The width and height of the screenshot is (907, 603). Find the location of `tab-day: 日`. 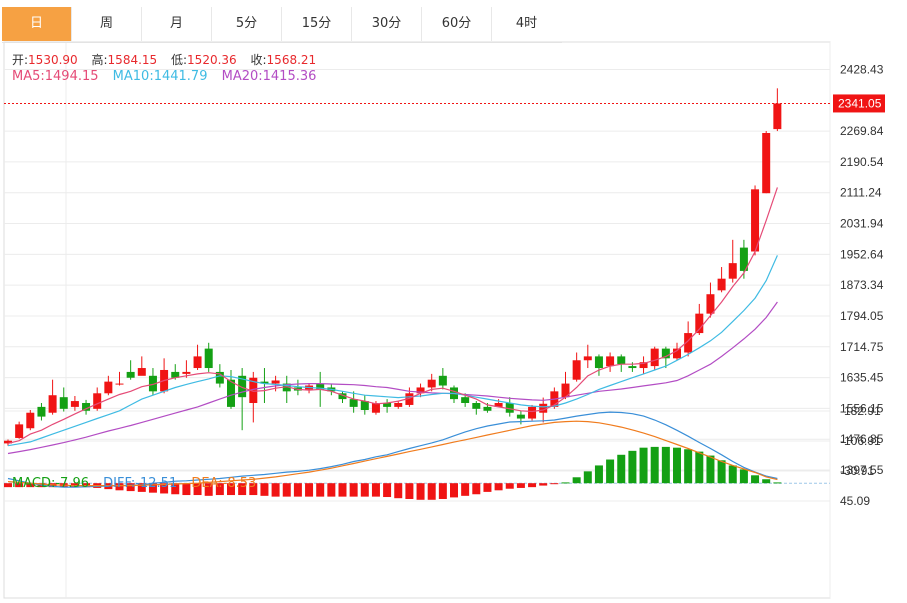

tab-day: 日 is located at coordinates (37, 24).